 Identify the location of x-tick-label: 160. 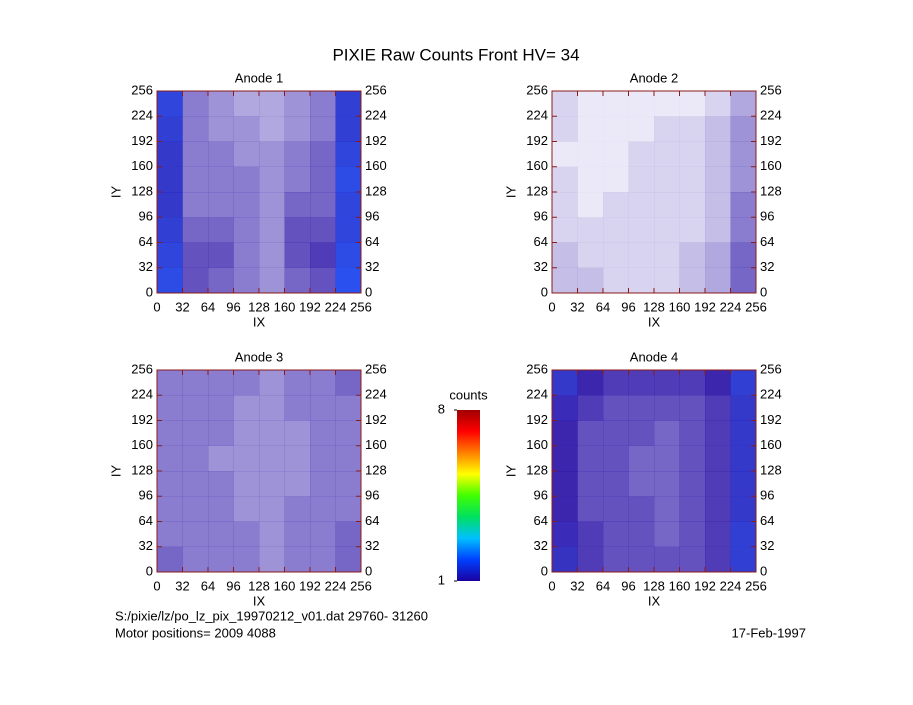
(680, 306).